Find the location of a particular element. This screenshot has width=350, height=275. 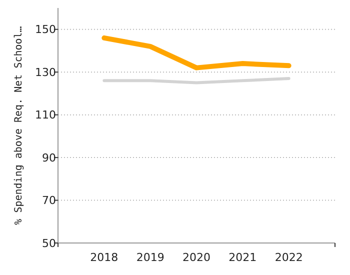

y-tick-label: 130 is located at coordinates (45, 72).